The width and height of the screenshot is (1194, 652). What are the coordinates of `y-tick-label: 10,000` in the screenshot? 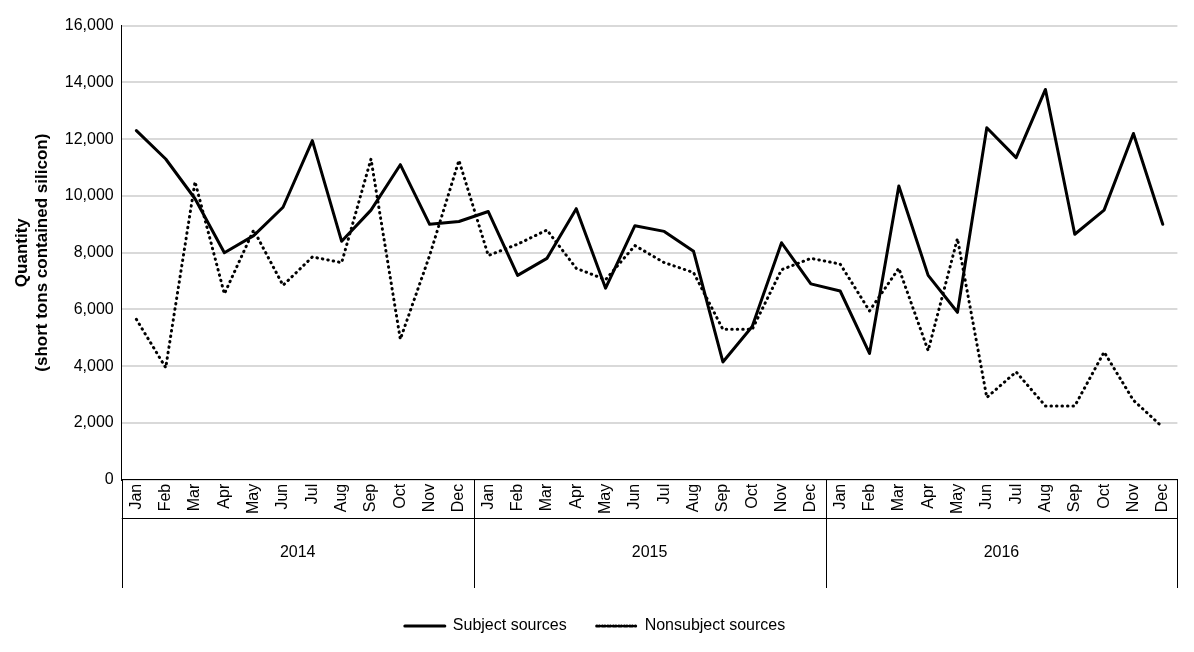 It's located at (89, 195).